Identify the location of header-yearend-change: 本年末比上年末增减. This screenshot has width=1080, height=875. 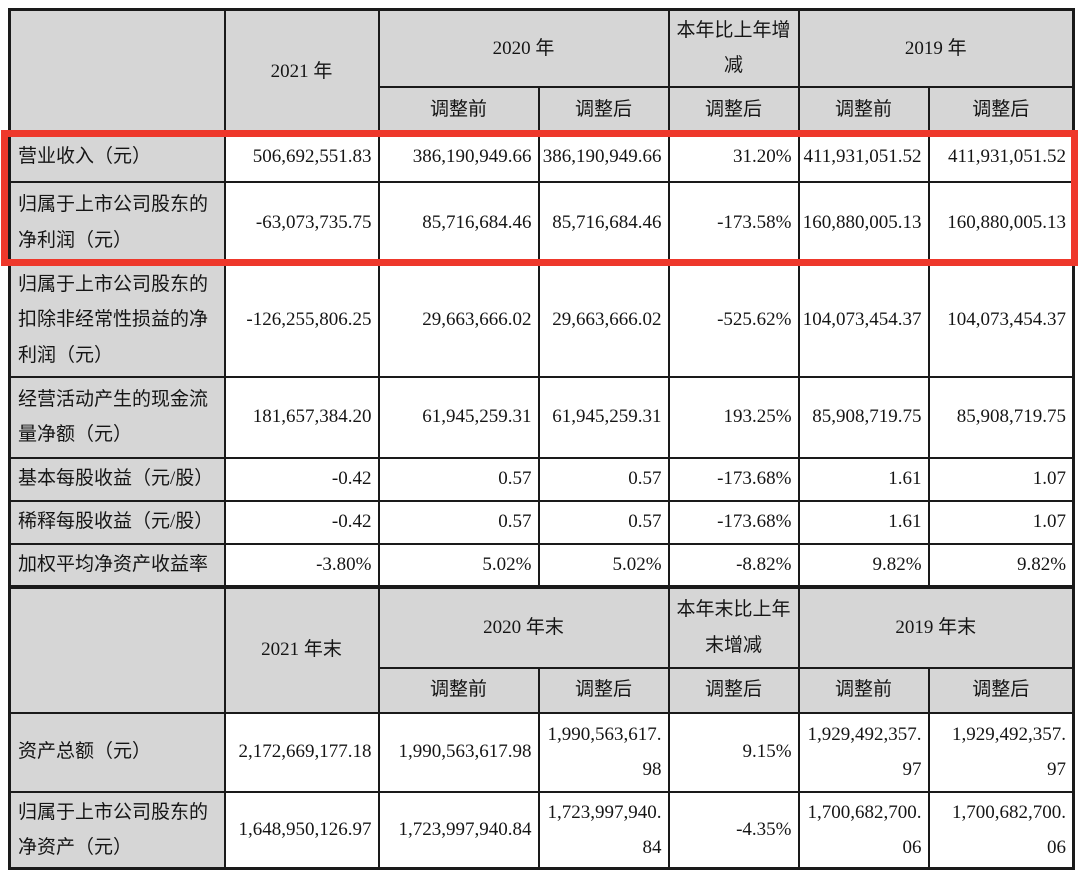
(733, 626).